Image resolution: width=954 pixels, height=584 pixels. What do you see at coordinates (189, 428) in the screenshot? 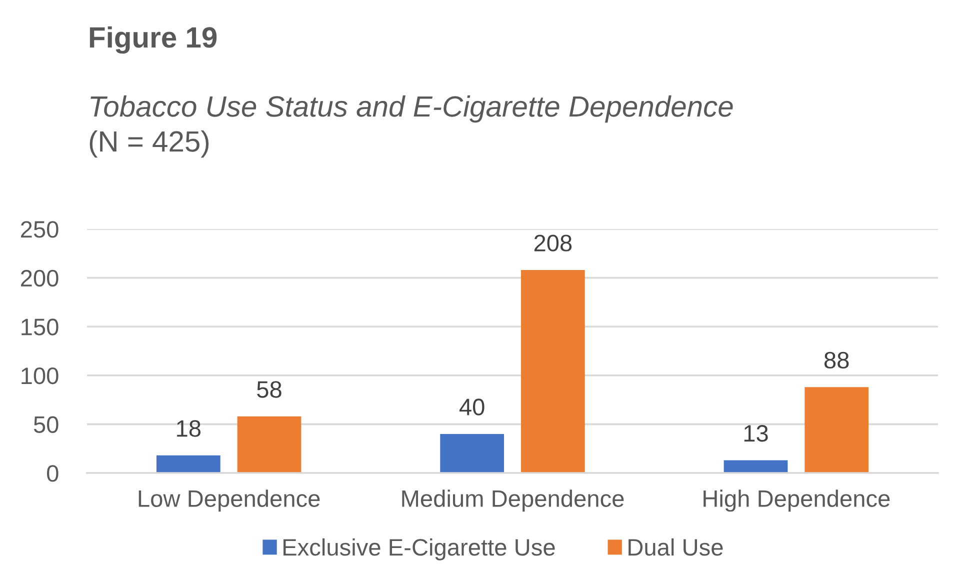
I see `data-label: 18` at bounding box center [189, 428].